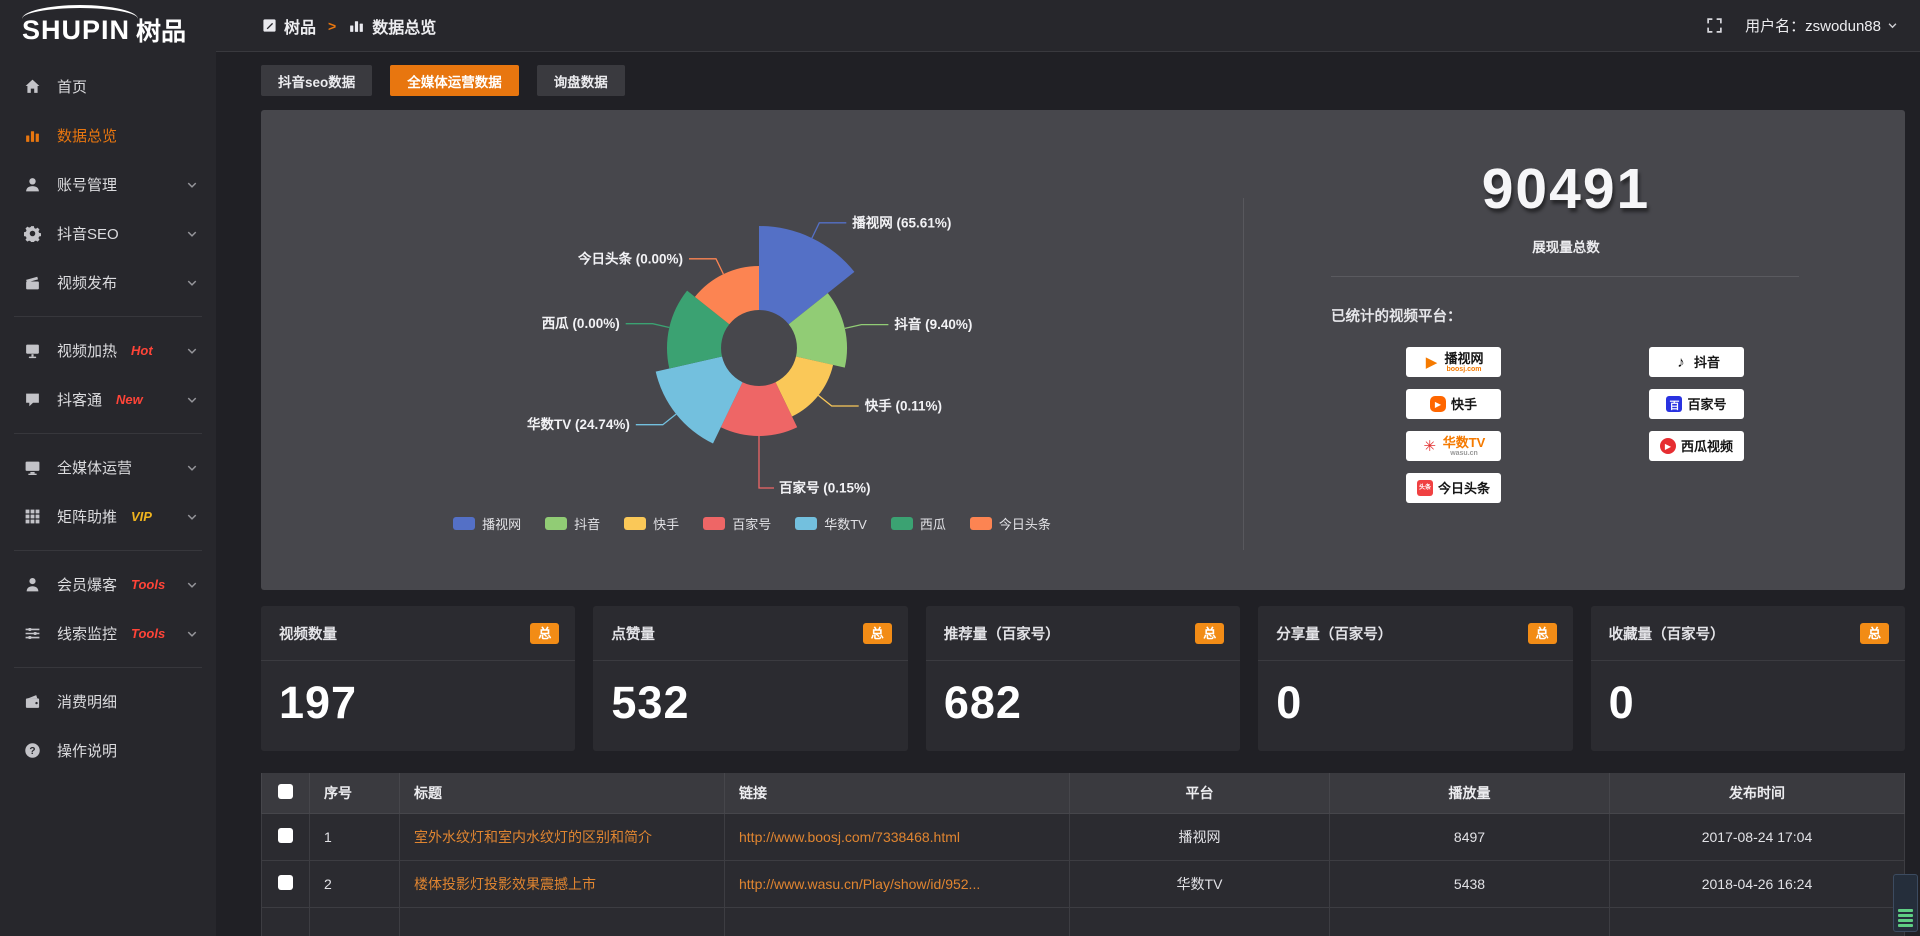  What do you see at coordinates (1748, 678) in the screenshot?
I see `stat-card-favorite-count: 收藏量（百家号） 总 0` at bounding box center [1748, 678].